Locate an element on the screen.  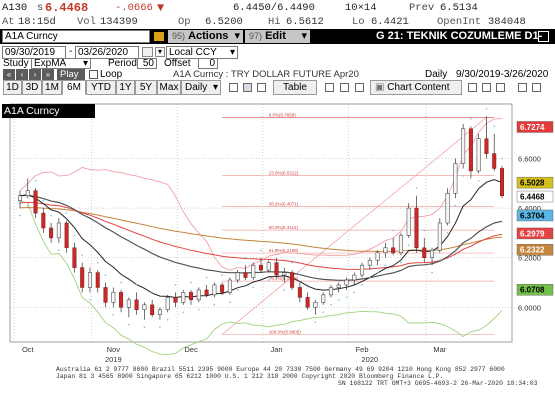
ticker: A130 is located at coordinates (15, 8).